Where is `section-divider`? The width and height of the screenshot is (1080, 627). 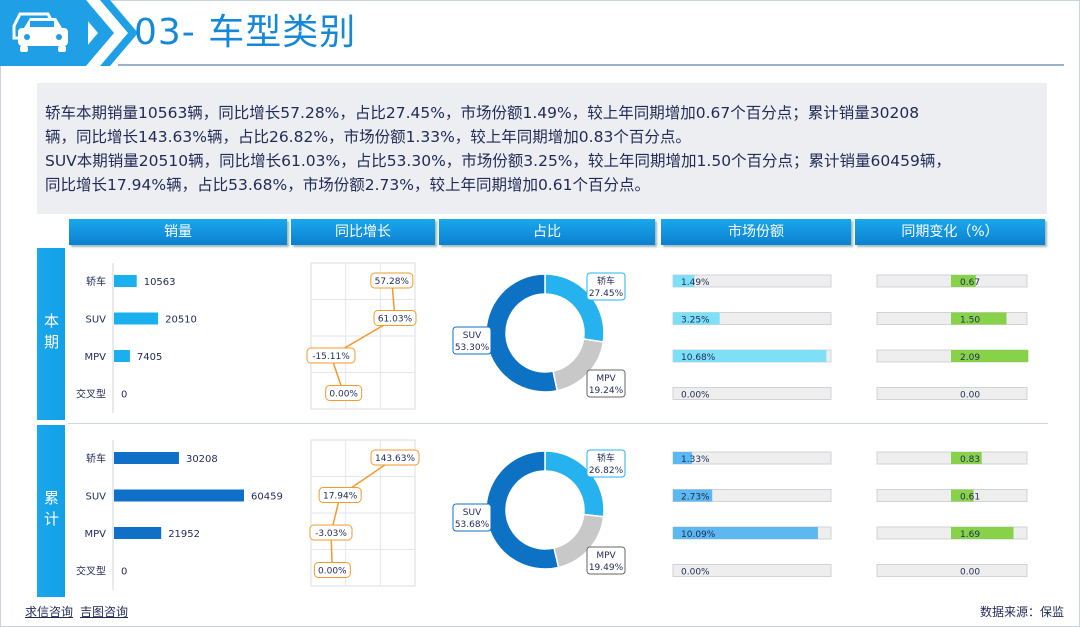 section-divider is located at coordinates (558, 423).